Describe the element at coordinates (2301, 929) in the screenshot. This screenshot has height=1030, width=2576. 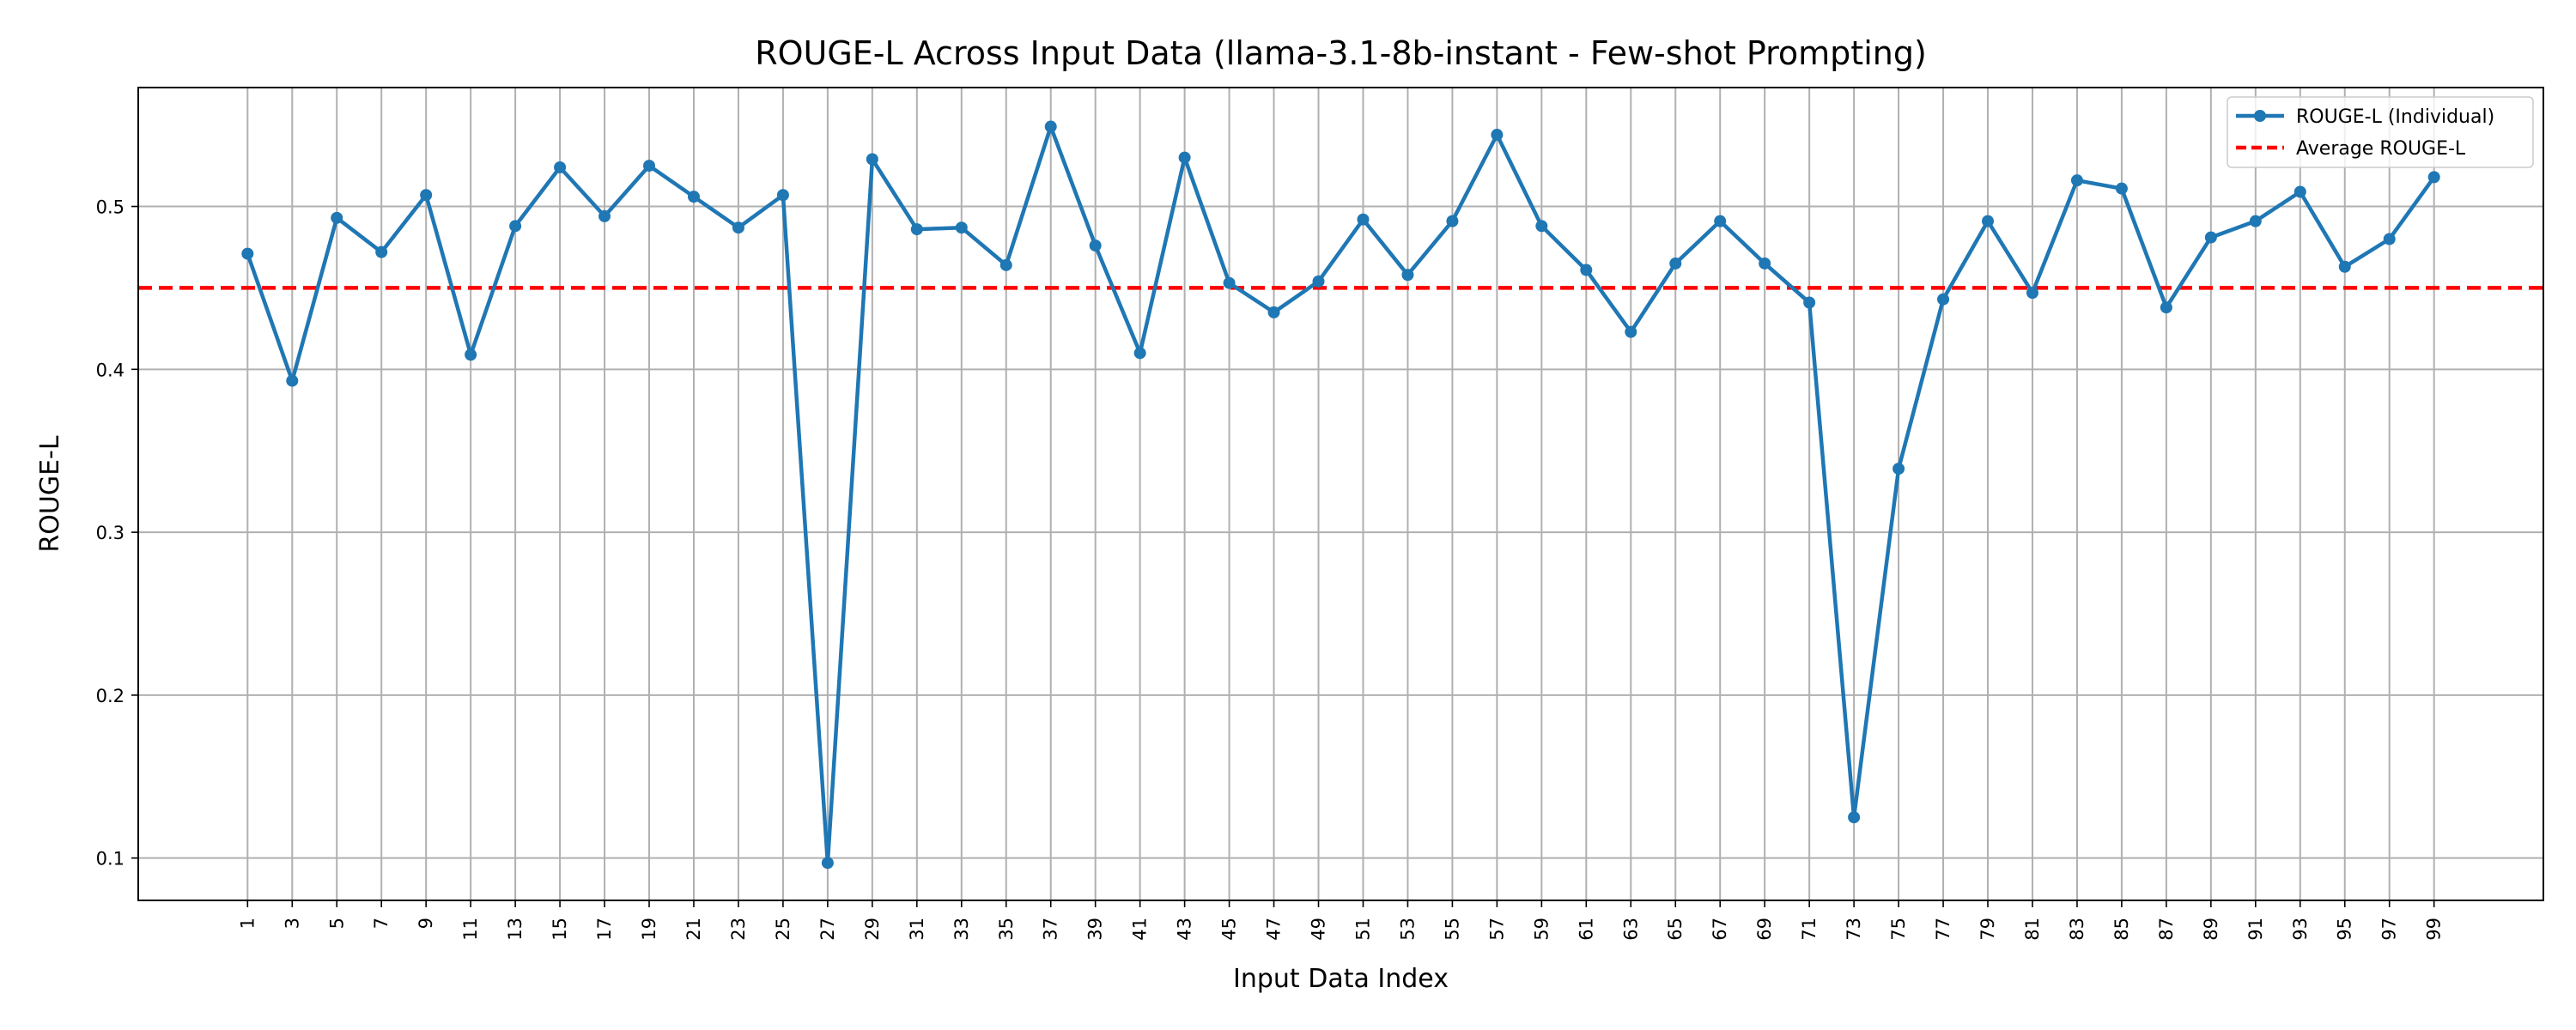
I see `x-tick-label: 93` at that location.